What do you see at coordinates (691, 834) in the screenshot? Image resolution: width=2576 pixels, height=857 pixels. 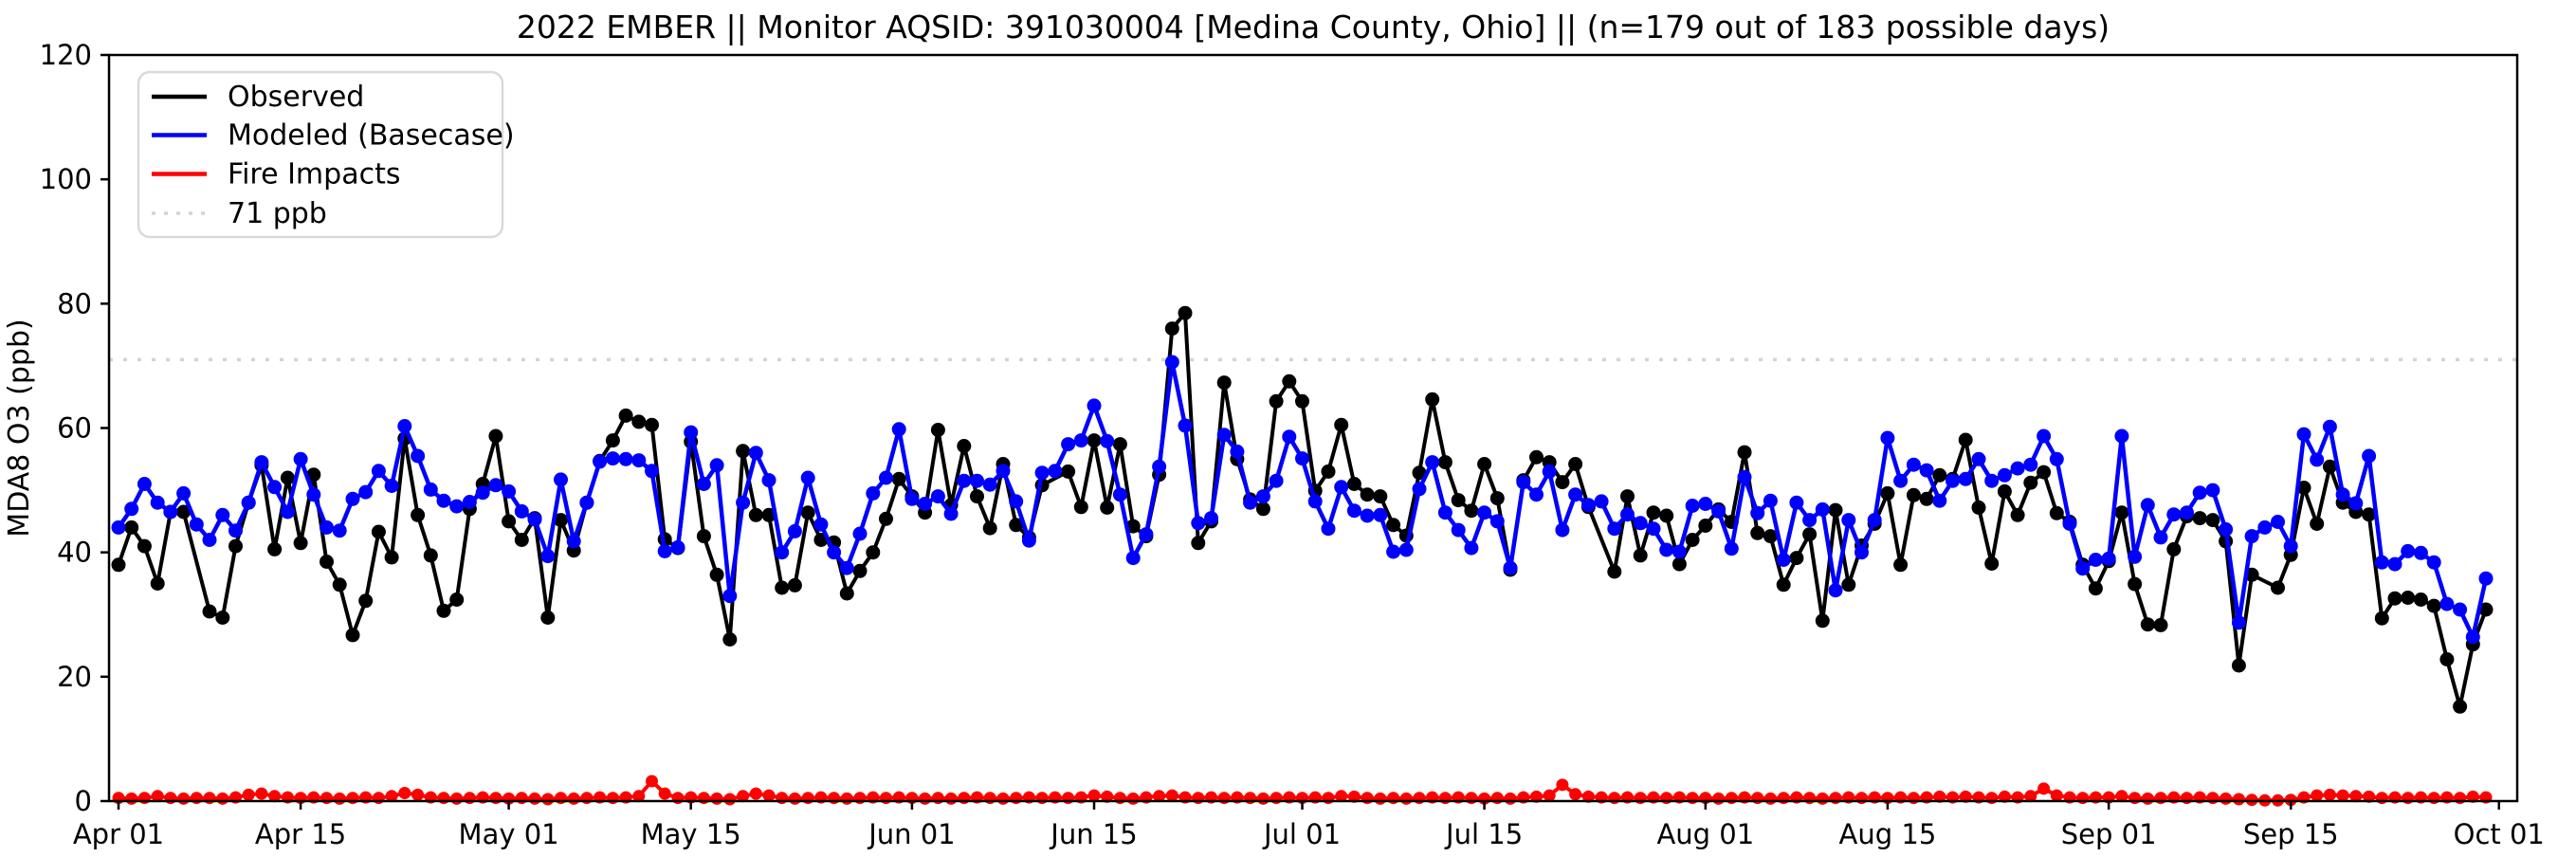 I see `x-tick-label: May 15` at bounding box center [691, 834].